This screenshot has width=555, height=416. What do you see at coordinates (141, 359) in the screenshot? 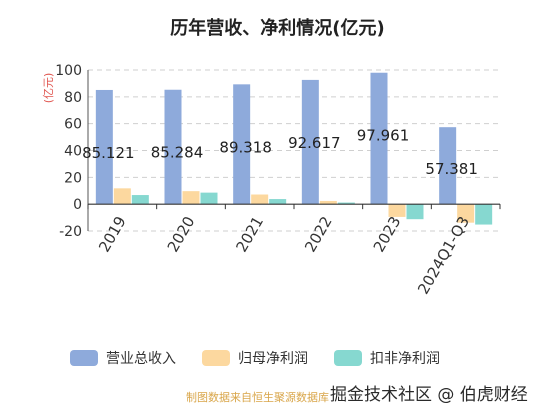
I see `legend-label: 营业总收入` at bounding box center [141, 359].